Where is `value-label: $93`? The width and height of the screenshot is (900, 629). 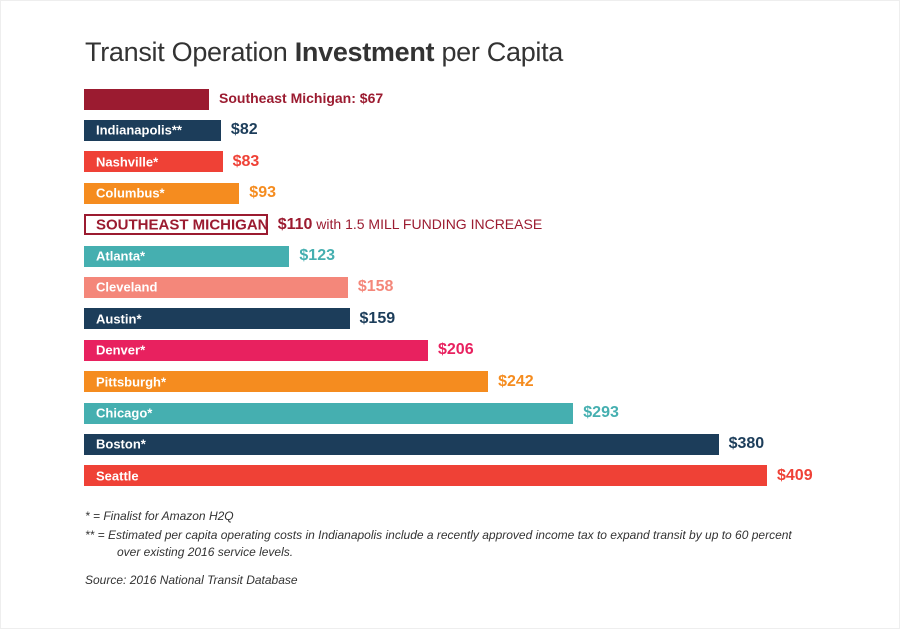 value-label: $93 is located at coordinates (262, 193).